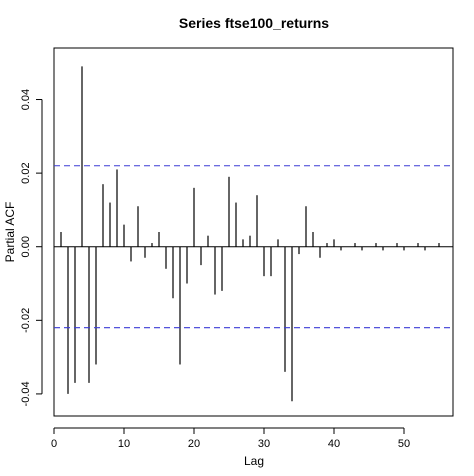 The image size is (474, 476). What do you see at coordinates (264, 444) in the screenshot?
I see `x-tick-label: 30` at bounding box center [264, 444].